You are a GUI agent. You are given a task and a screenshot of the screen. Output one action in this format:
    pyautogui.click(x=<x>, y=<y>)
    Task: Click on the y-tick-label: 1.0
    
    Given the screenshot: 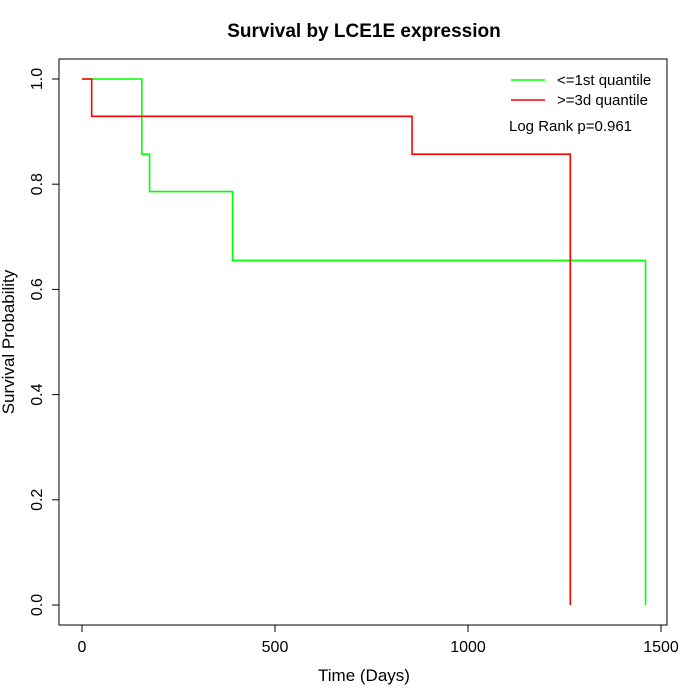 What is the action you would take?
    pyautogui.click(x=37, y=79)
    